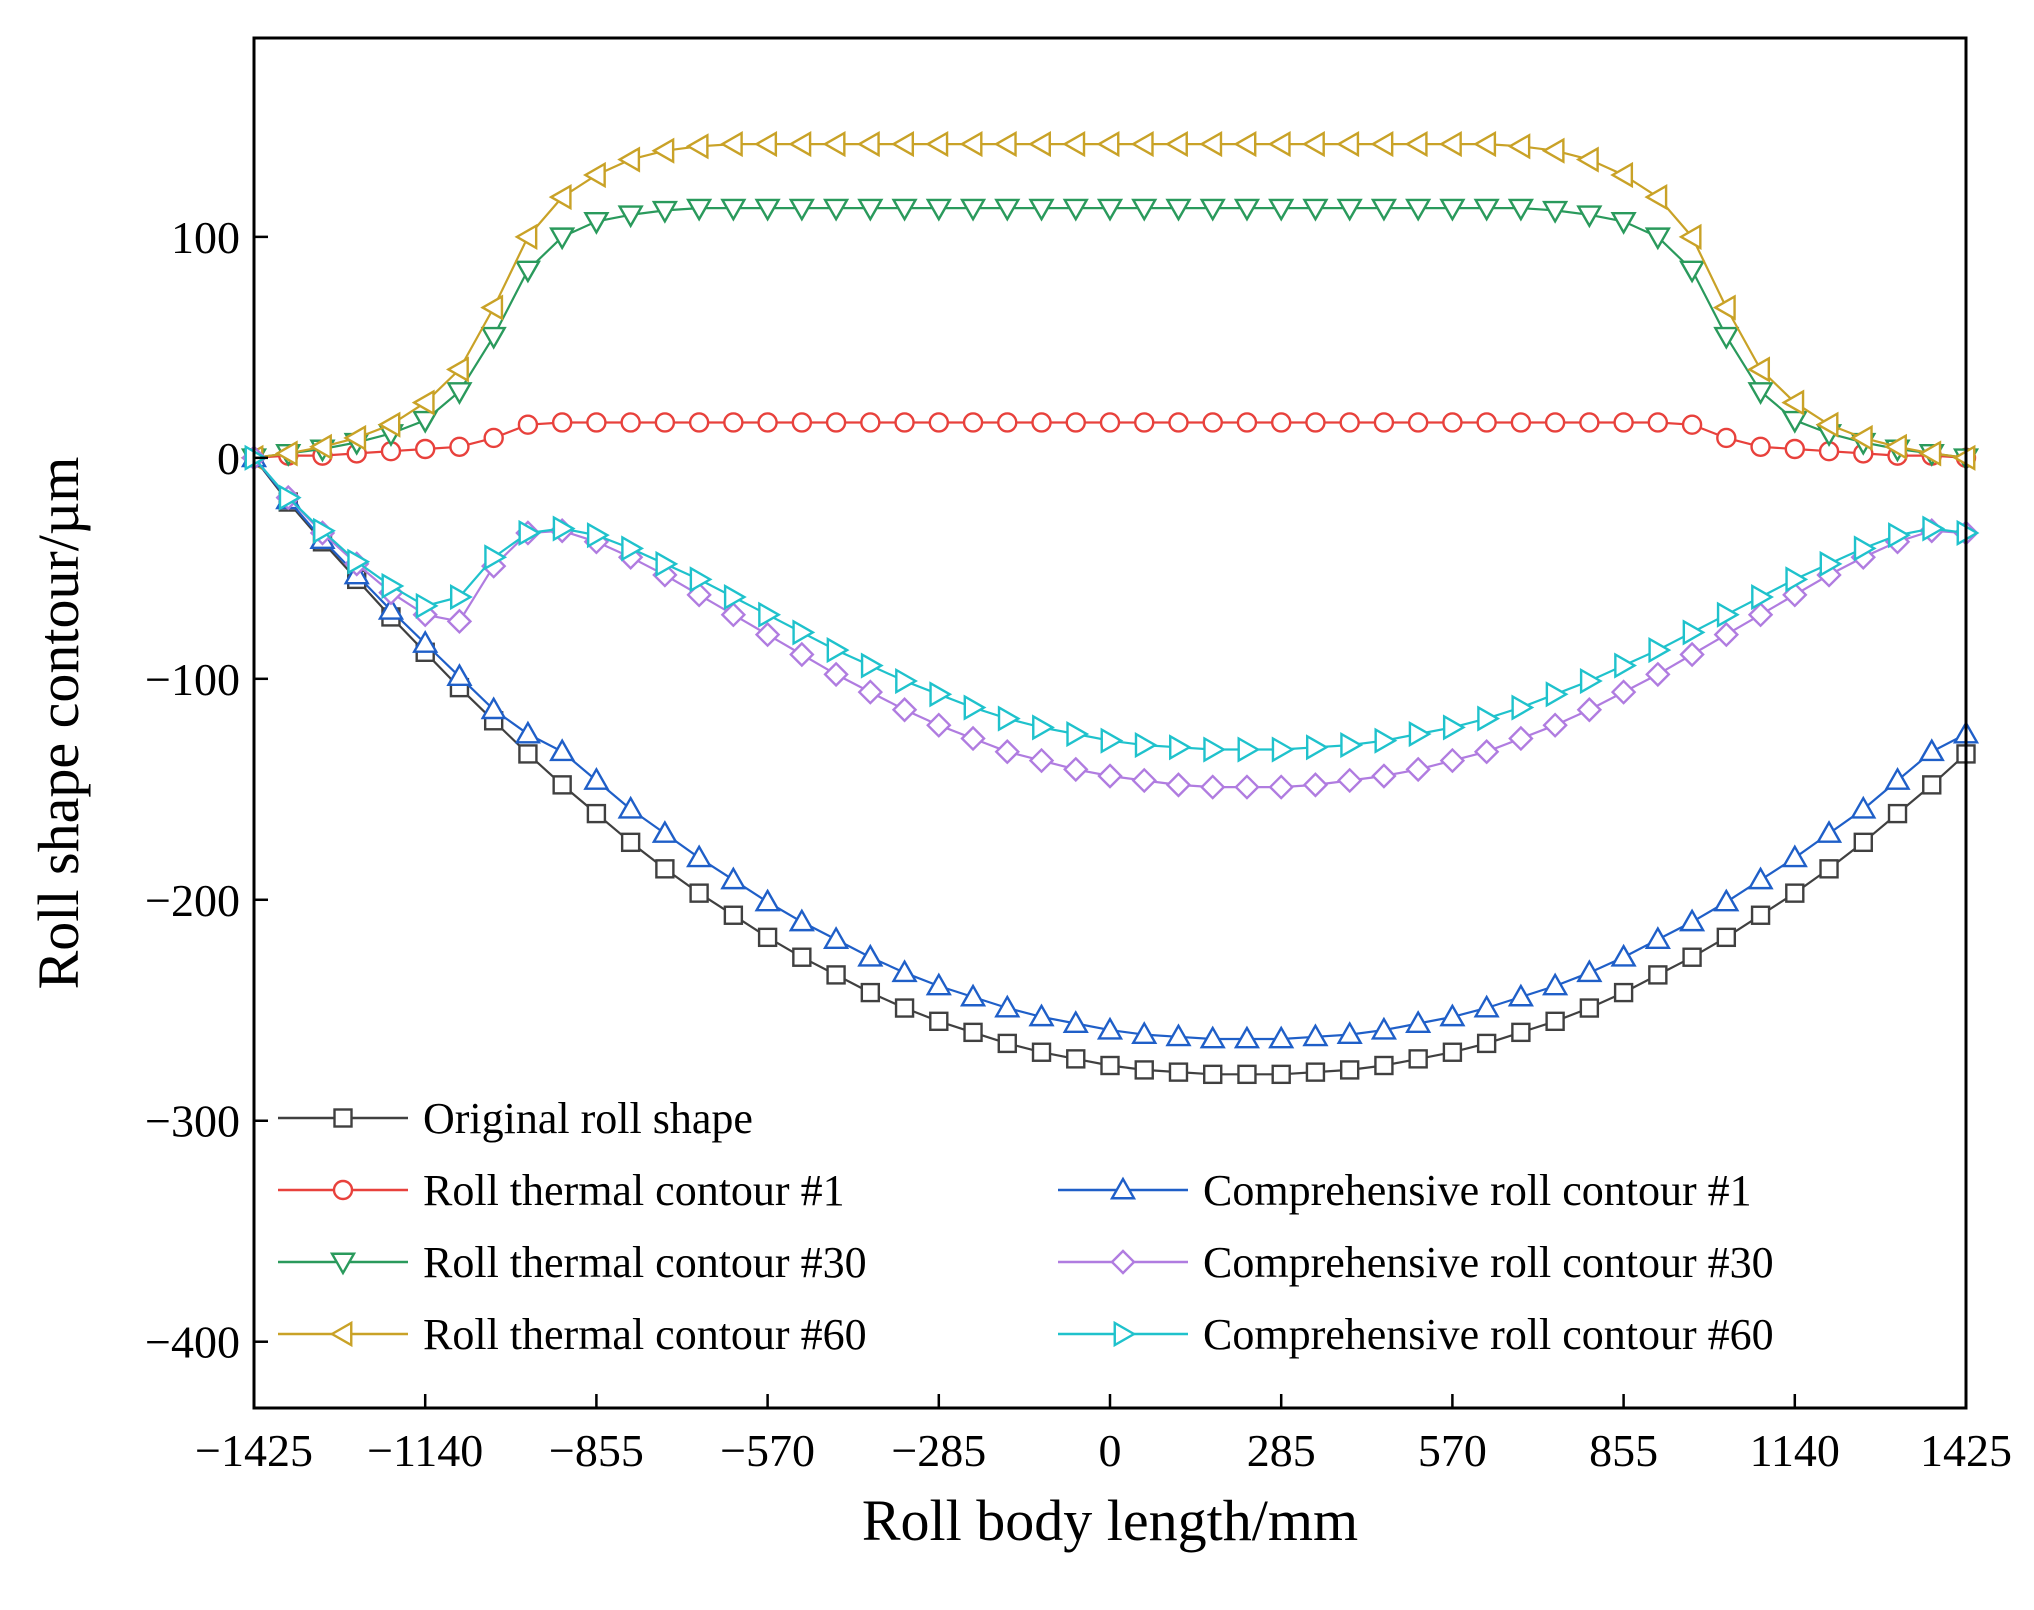  What do you see at coordinates (767, 1450) in the screenshot?
I see `x-tick-label: −570` at bounding box center [767, 1450].